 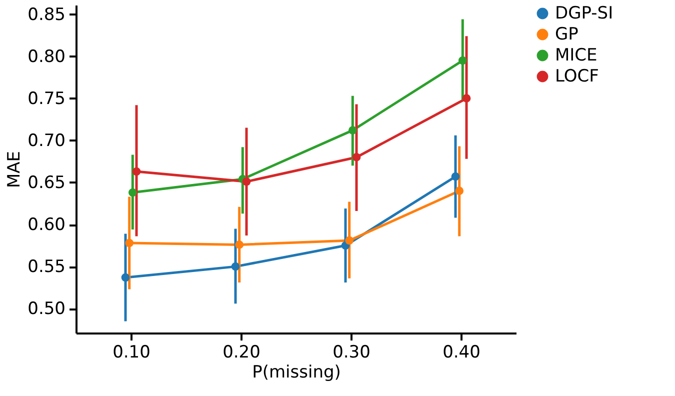 I want to click on legend-label: LOCF, so click(x=577, y=76).